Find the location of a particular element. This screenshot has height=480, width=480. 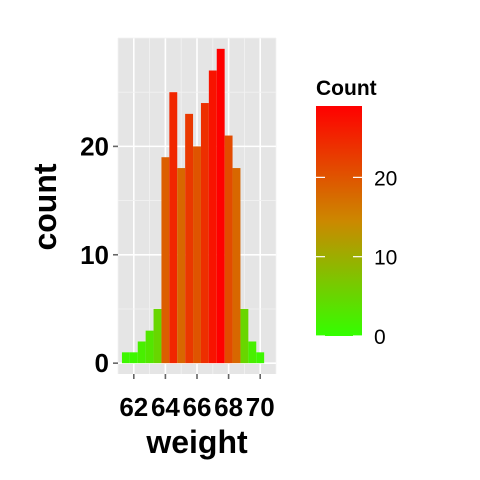

x-axis-title: weight is located at coordinates (196, 442).